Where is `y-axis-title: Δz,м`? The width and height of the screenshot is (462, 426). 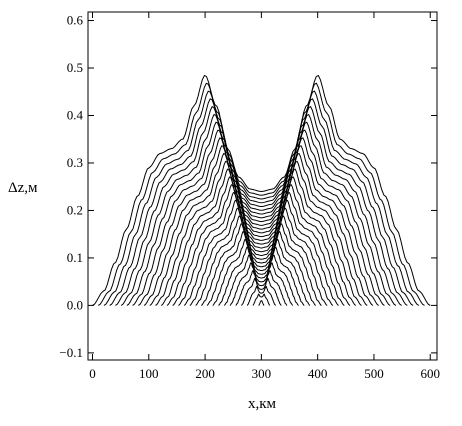 y-axis-title: Δz,м is located at coordinates (23, 188).